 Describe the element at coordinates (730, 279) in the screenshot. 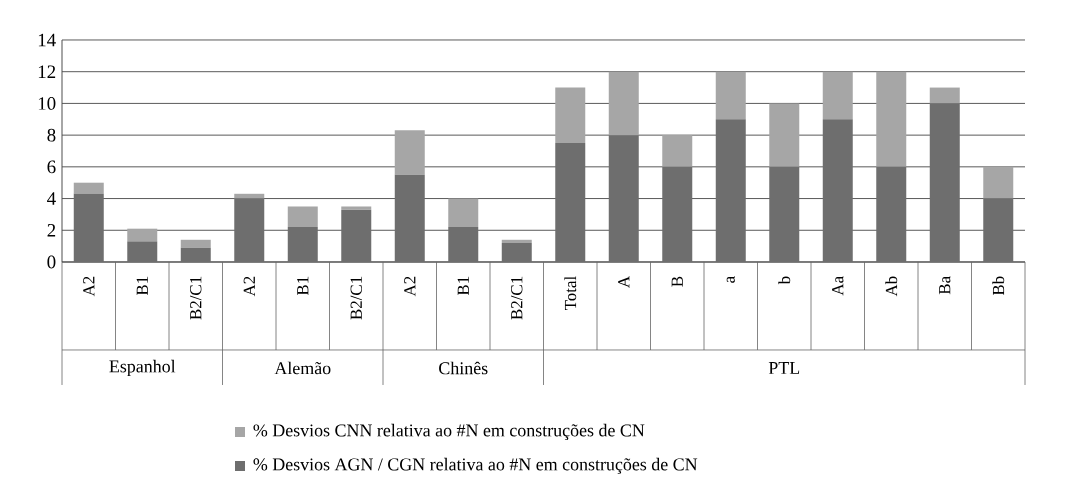

I see `x-tick-label: a` at that location.